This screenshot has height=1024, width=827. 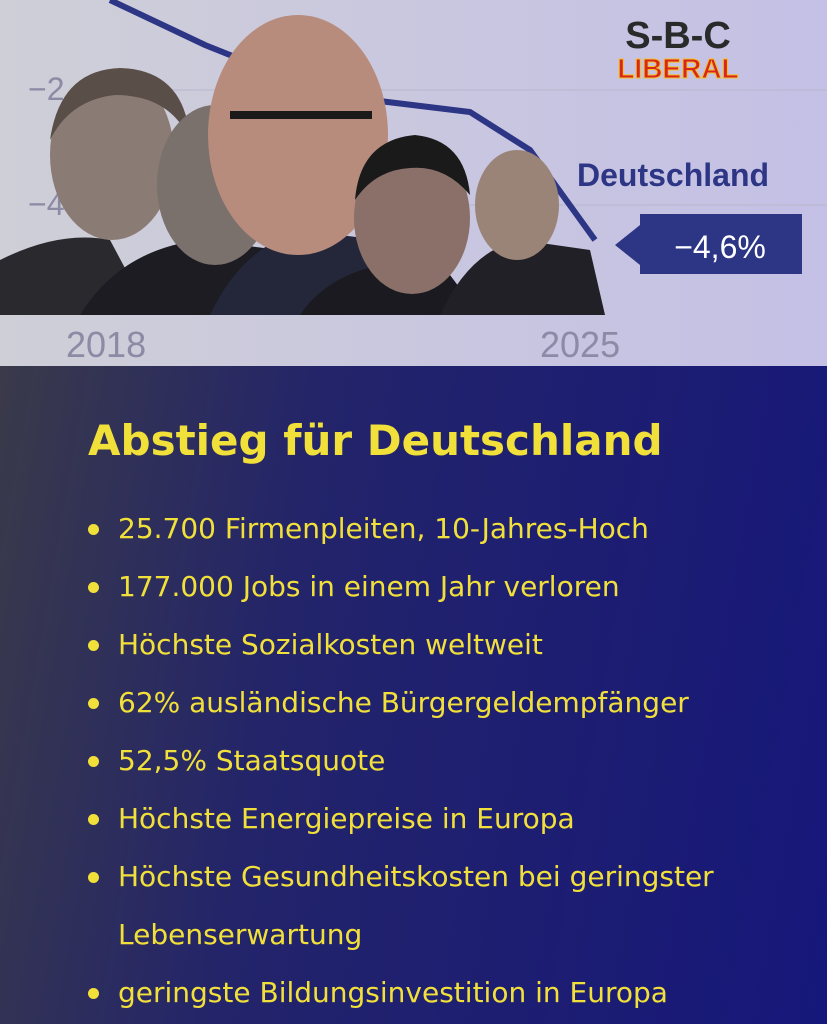 I want to click on series-label: Deutschland, so click(x=673, y=175).